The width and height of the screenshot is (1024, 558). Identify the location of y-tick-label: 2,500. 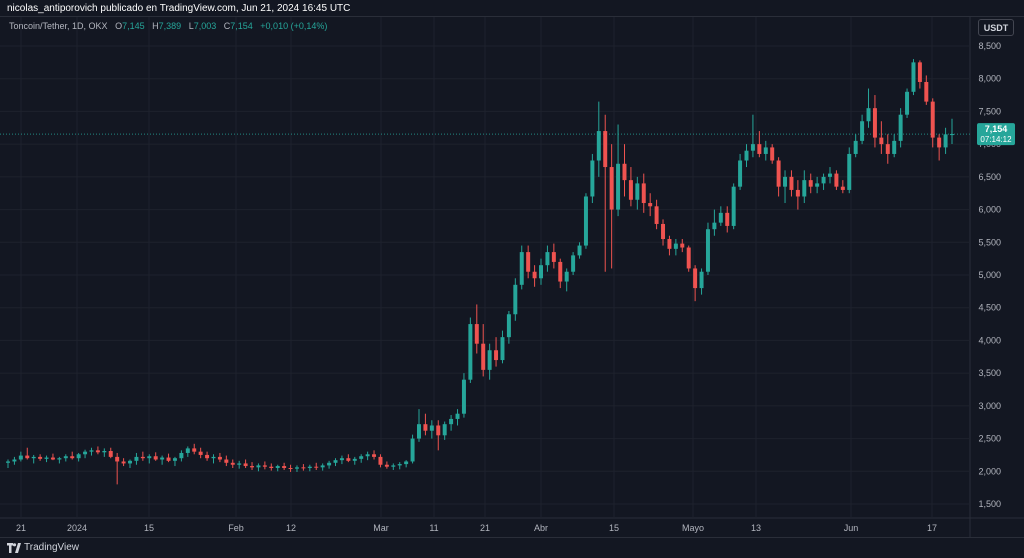
(989, 439).